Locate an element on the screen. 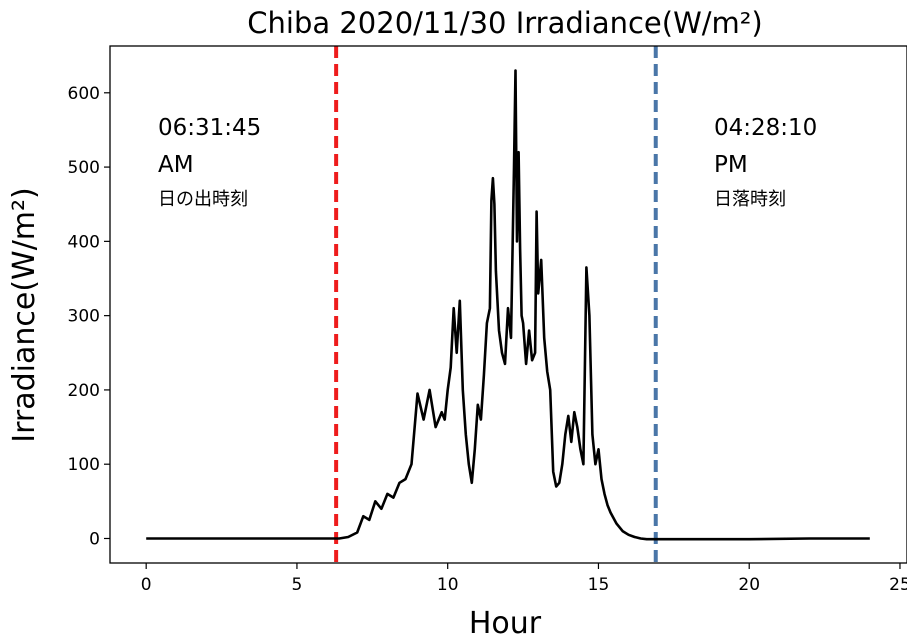  y-axis-label: Irradiance(W/m²) is located at coordinates (24, 315).